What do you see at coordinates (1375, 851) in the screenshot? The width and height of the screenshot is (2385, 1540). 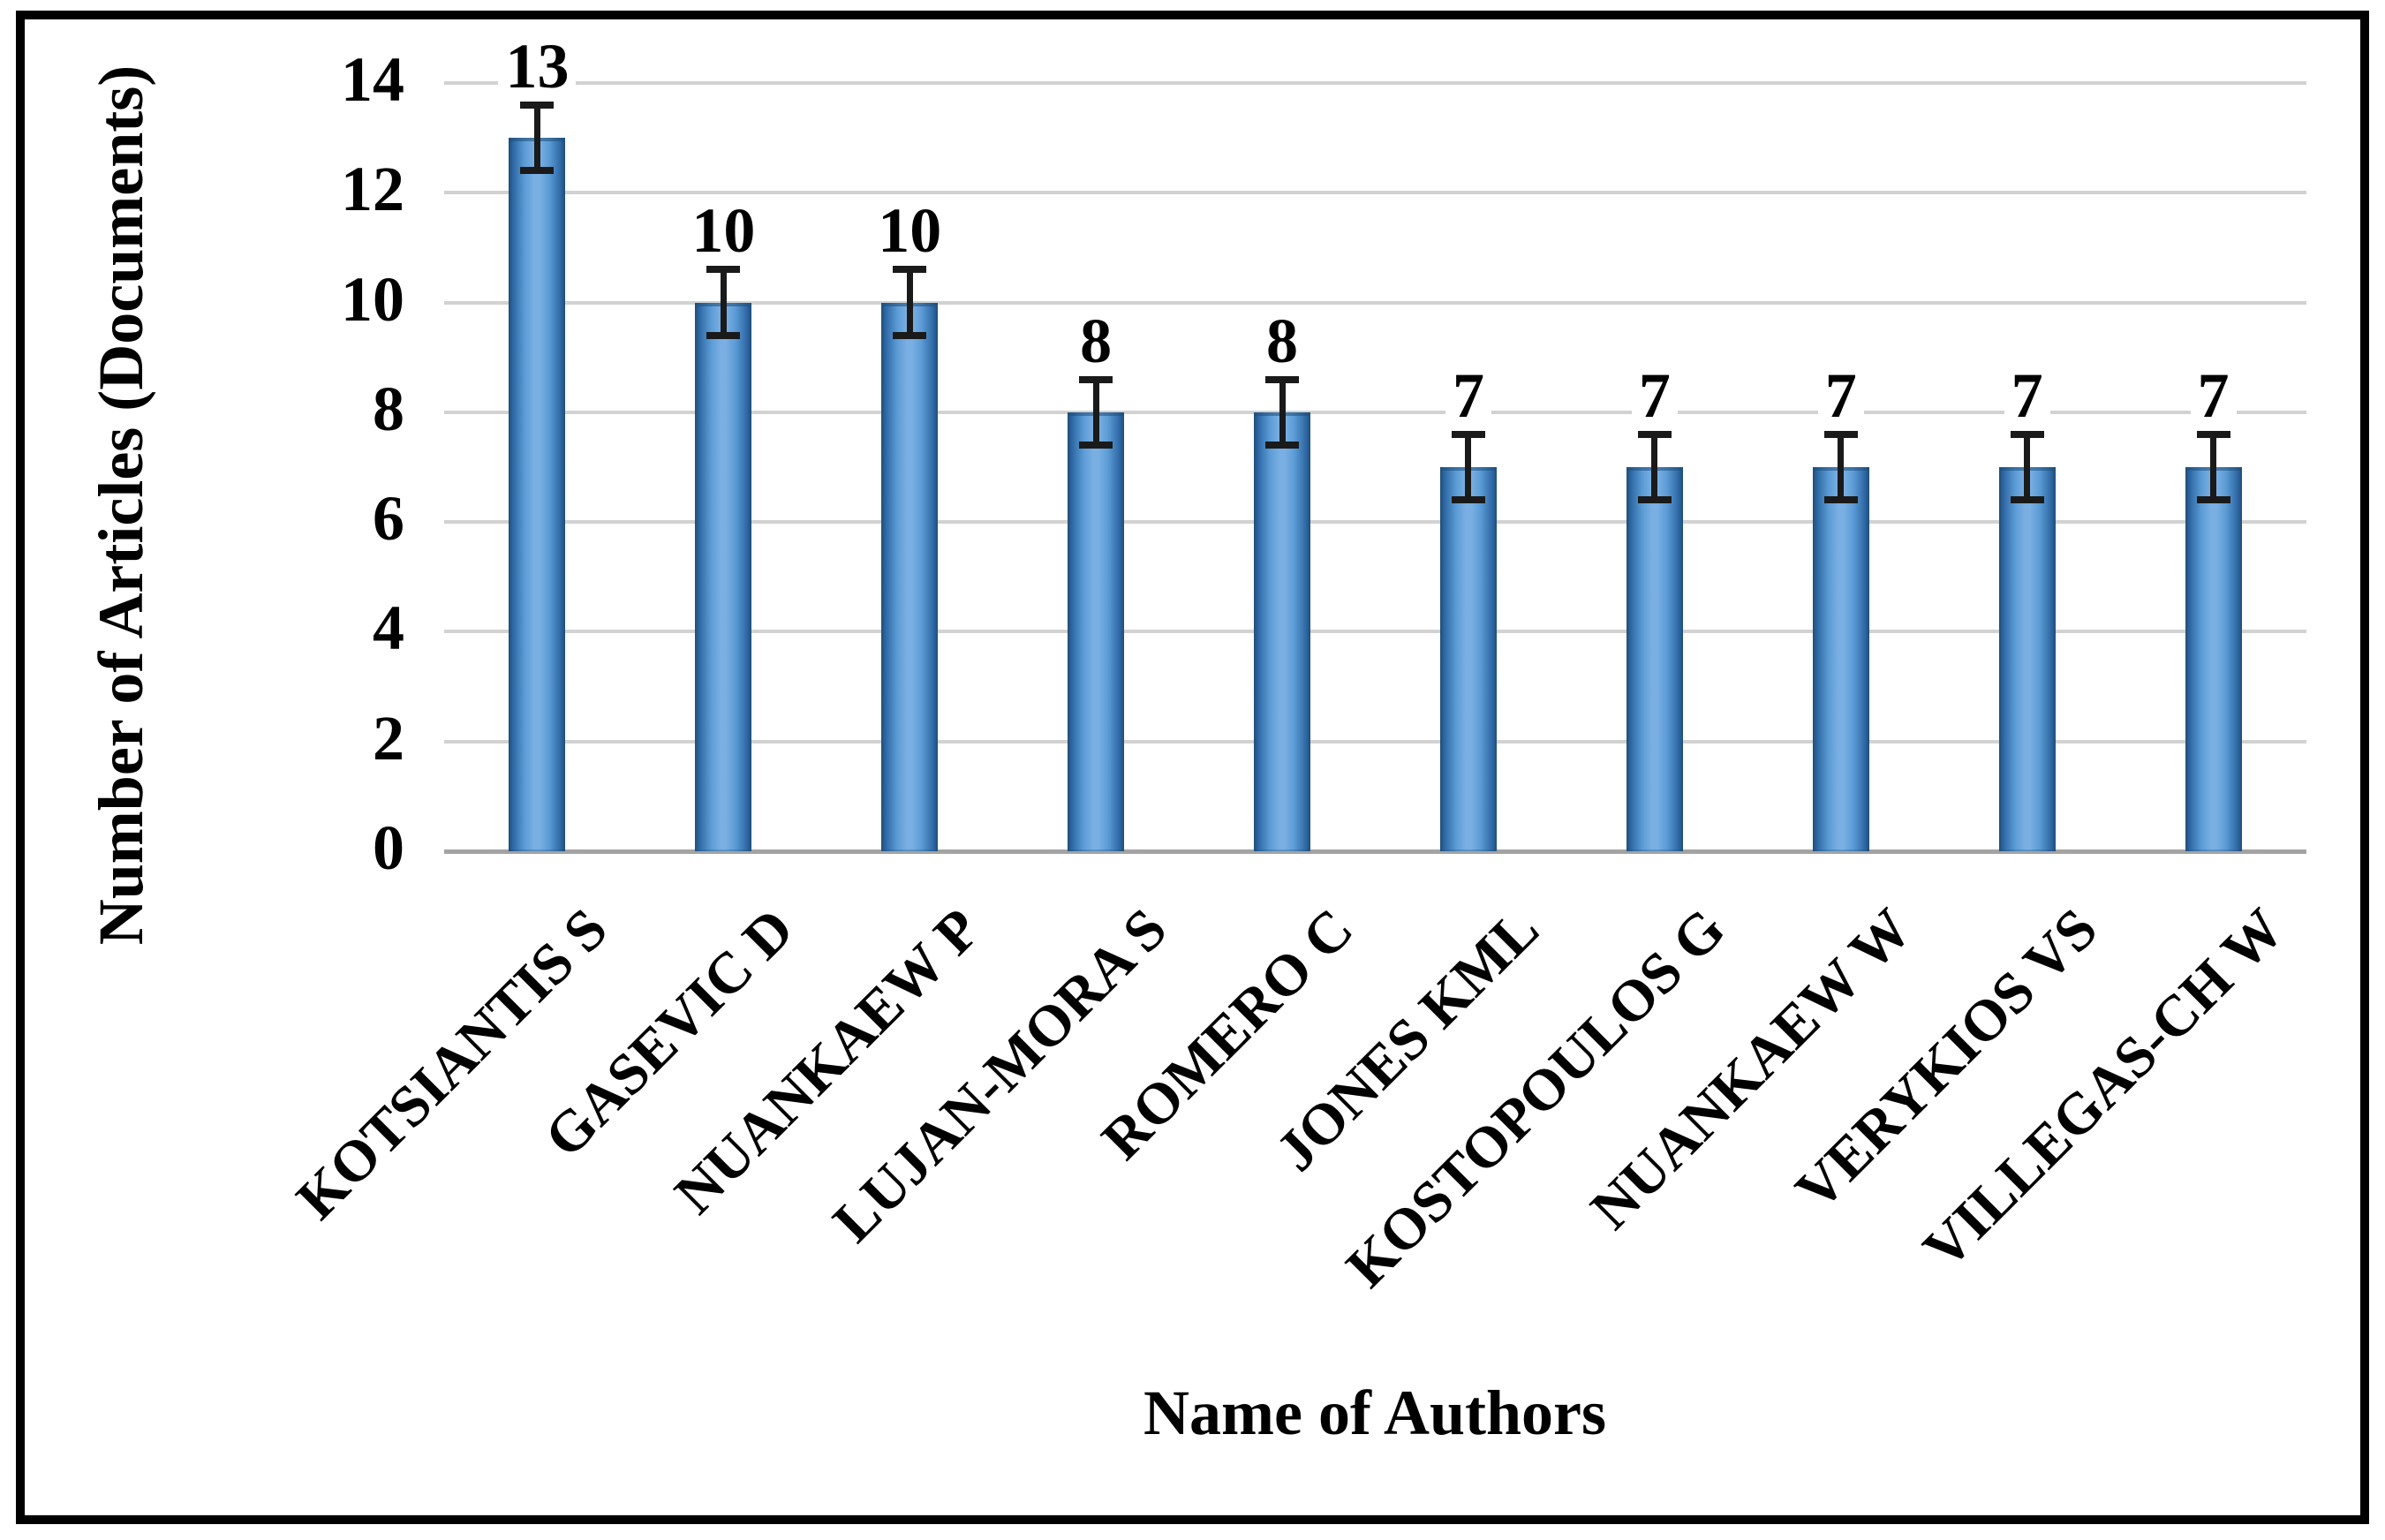 I see `x-axis-baseline` at bounding box center [1375, 851].